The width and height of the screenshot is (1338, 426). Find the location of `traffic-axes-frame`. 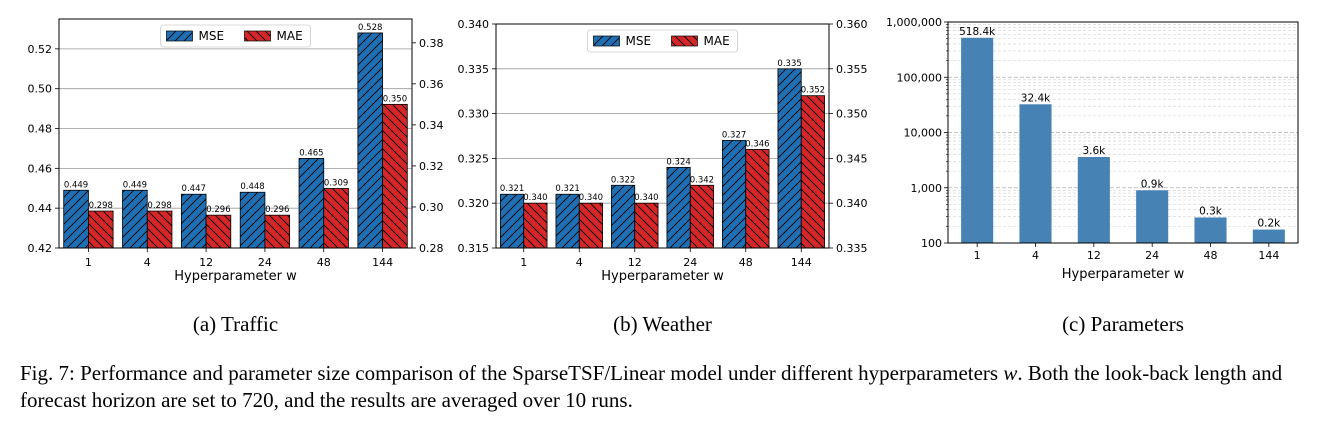

traffic-axes-frame is located at coordinates (235, 133).